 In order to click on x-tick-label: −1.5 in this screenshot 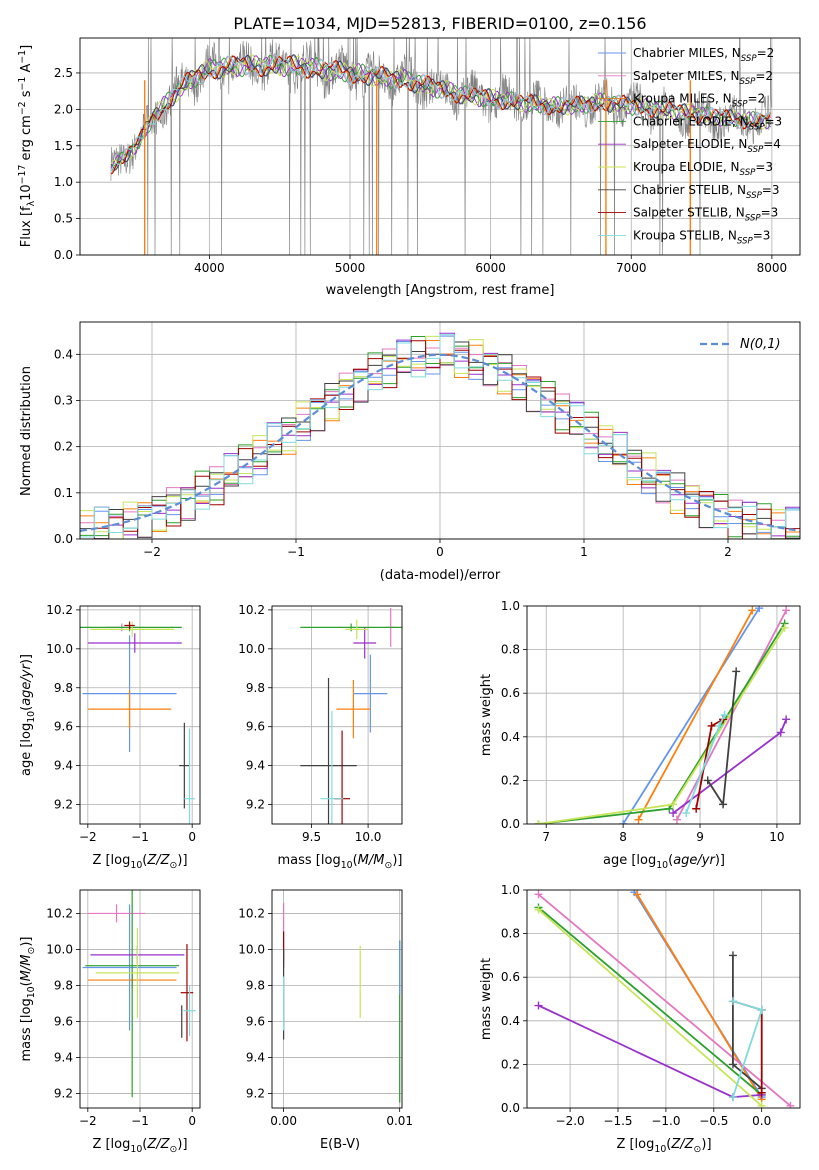, I will do `click(617, 1121)`.